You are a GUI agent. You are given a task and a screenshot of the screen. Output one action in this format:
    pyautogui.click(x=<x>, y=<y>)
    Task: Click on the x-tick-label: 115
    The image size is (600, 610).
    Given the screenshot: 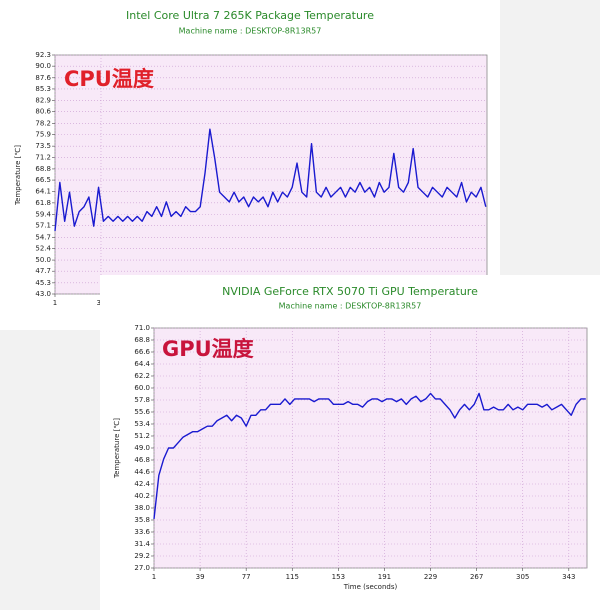 What is the action you would take?
    pyautogui.click(x=292, y=577)
    